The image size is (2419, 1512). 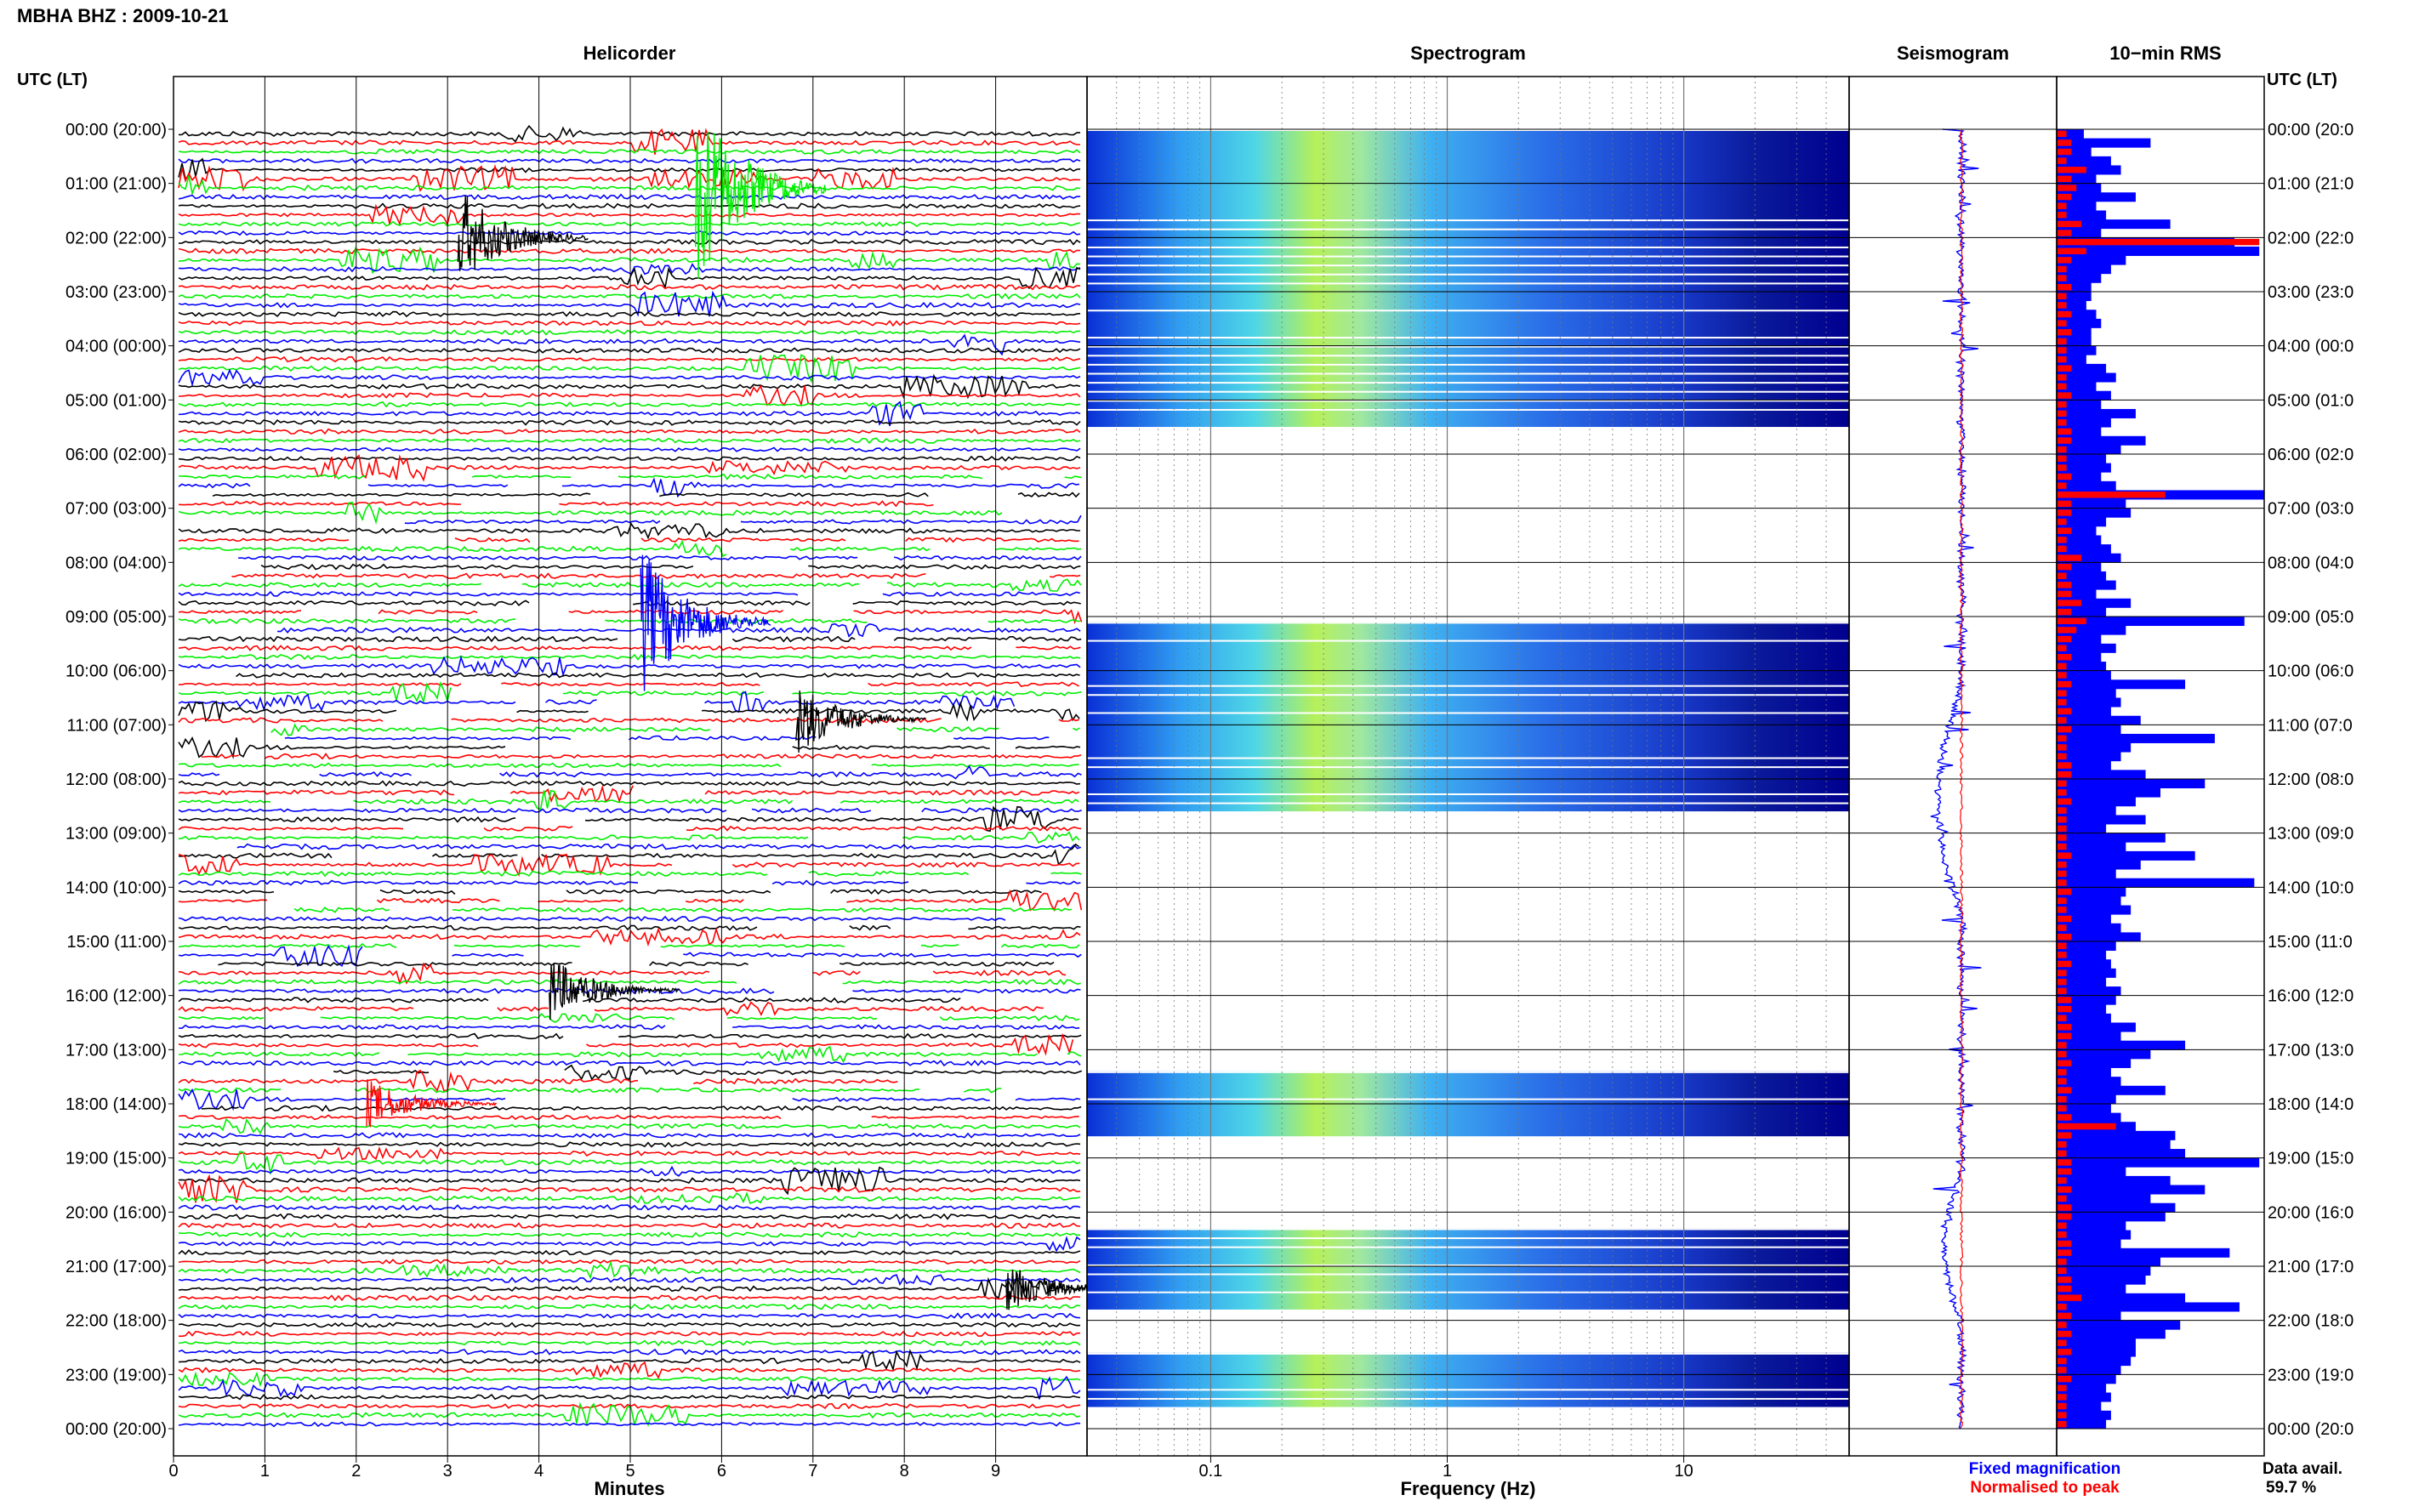 What do you see at coordinates (265, 1471) in the screenshot?
I see `minute-tick-label: 1` at bounding box center [265, 1471].